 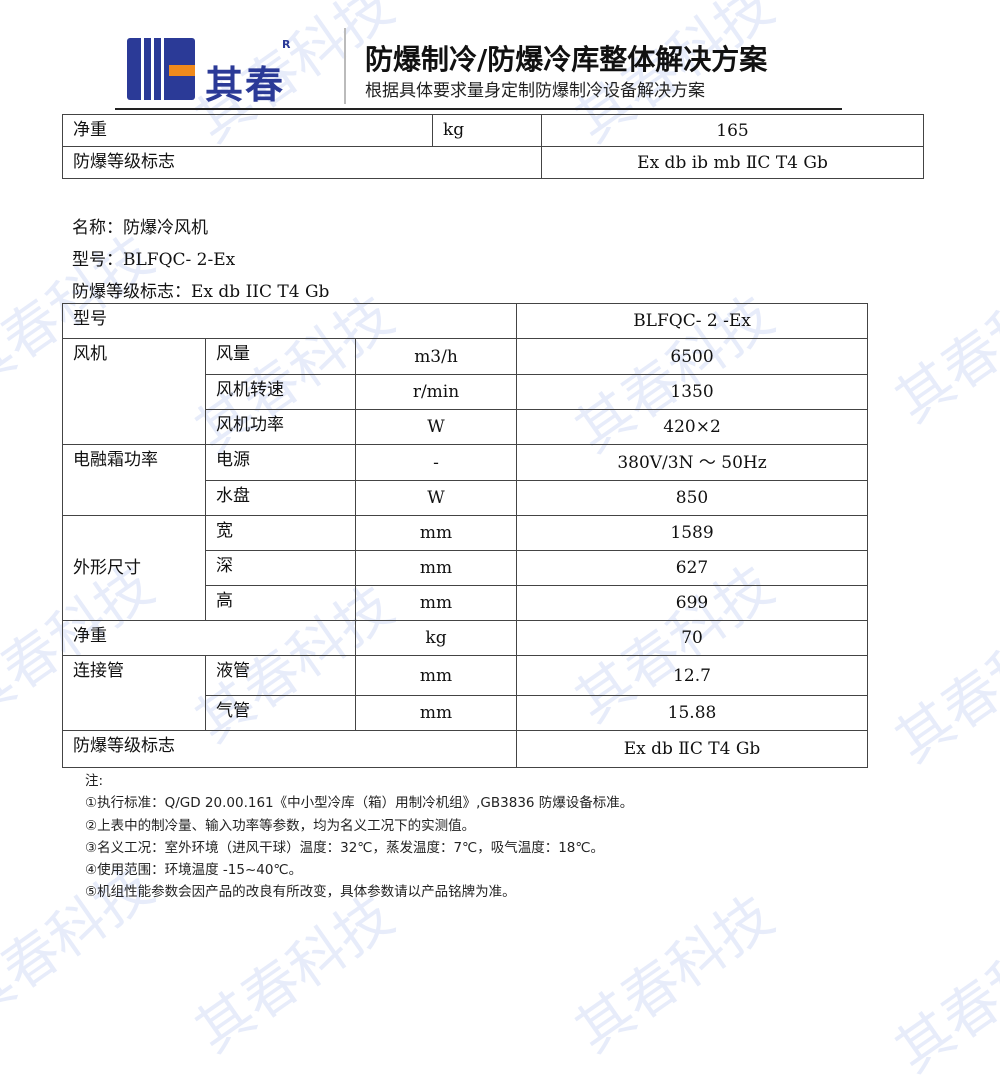 What do you see at coordinates (134, 568) in the screenshot?
I see `group-label: 外形尺寸` at bounding box center [134, 568].